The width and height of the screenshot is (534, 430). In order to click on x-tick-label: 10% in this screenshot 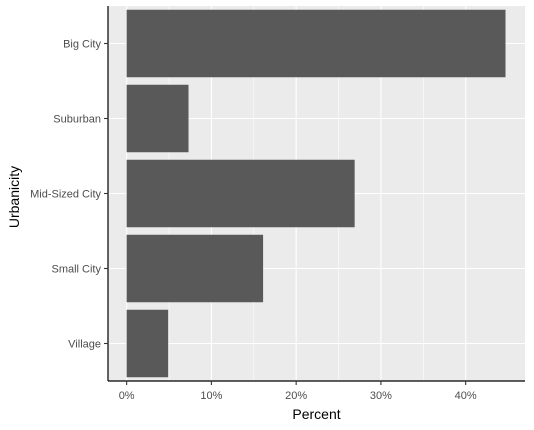, I will do `click(211, 396)`.